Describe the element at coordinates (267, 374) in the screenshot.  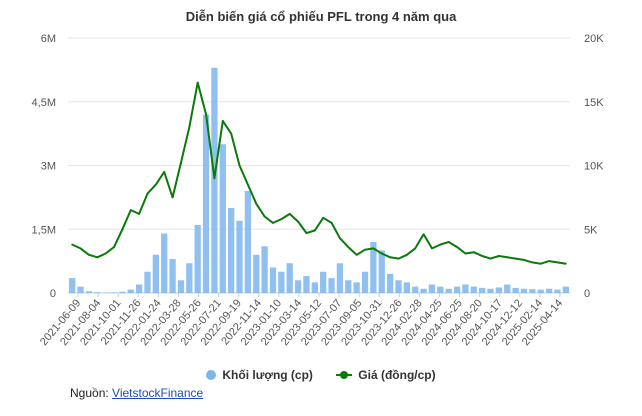
I see `legend-volume-label: Khối lượng (cp)` at that location.